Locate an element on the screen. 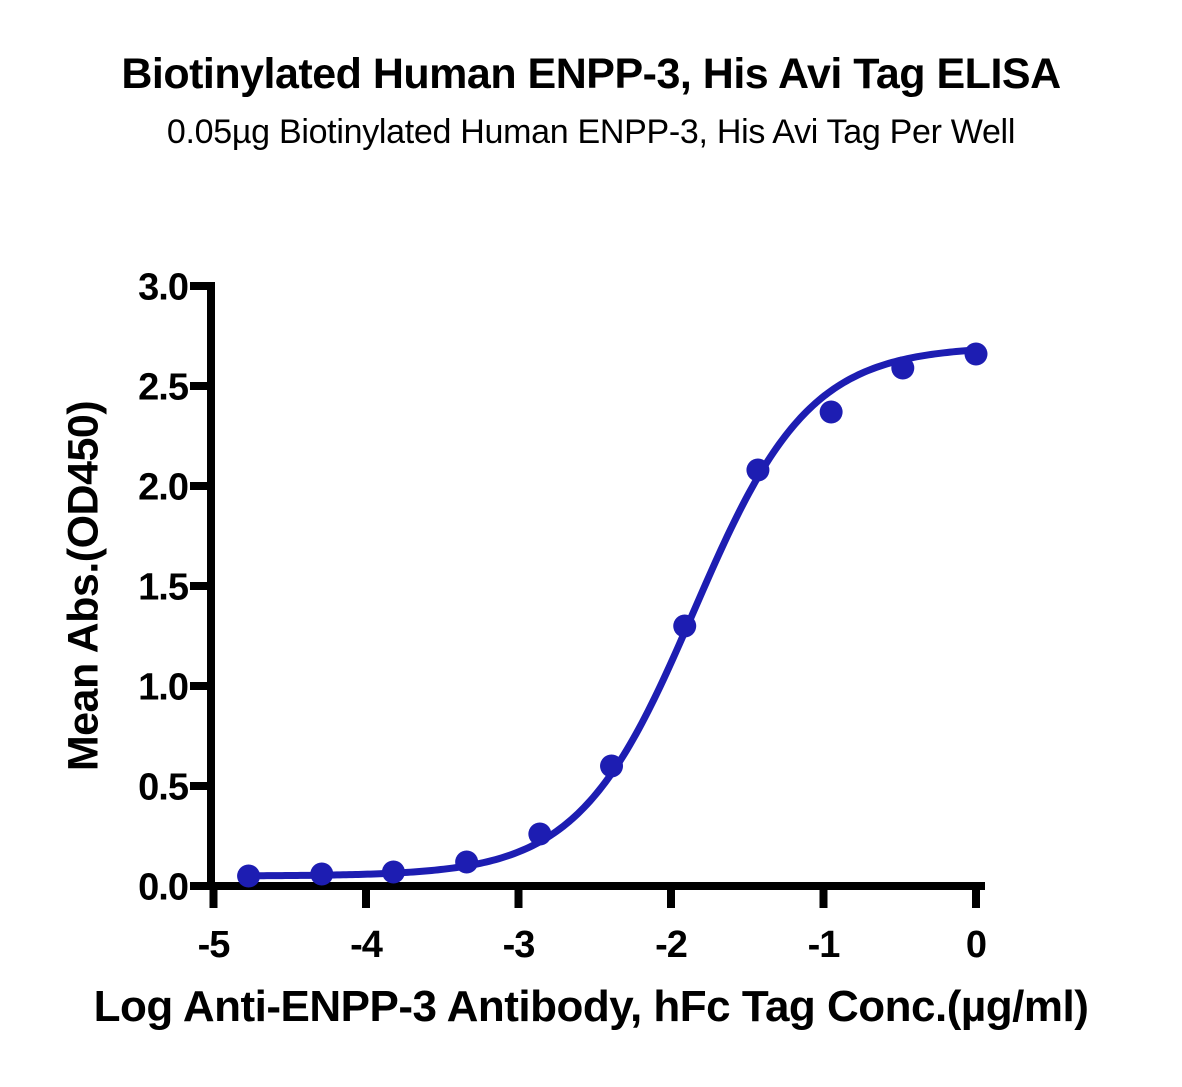 The height and width of the screenshot is (1087, 1182). y-tick-label: 0.5 is located at coordinates (163, 788).